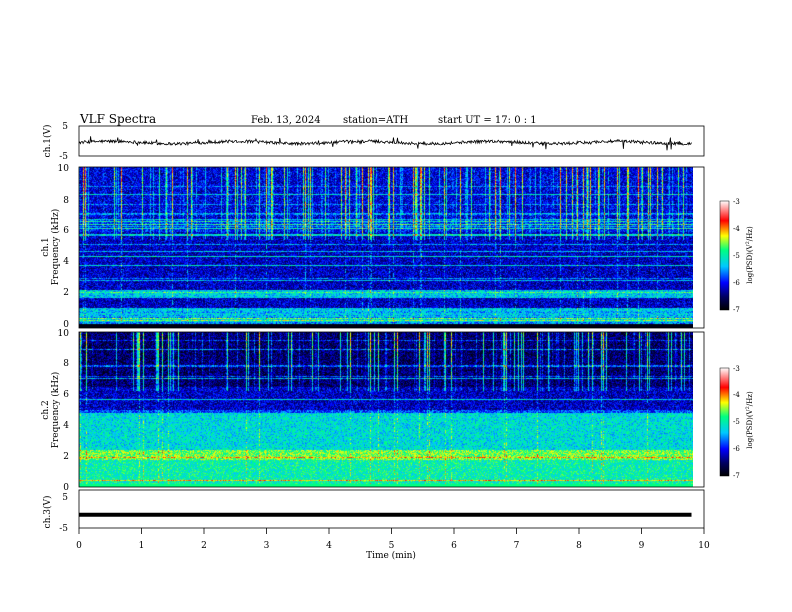 This screenshot has width=792, height=612. I want to click on ch2-freq-tick-6: 6, so click(66, 395).